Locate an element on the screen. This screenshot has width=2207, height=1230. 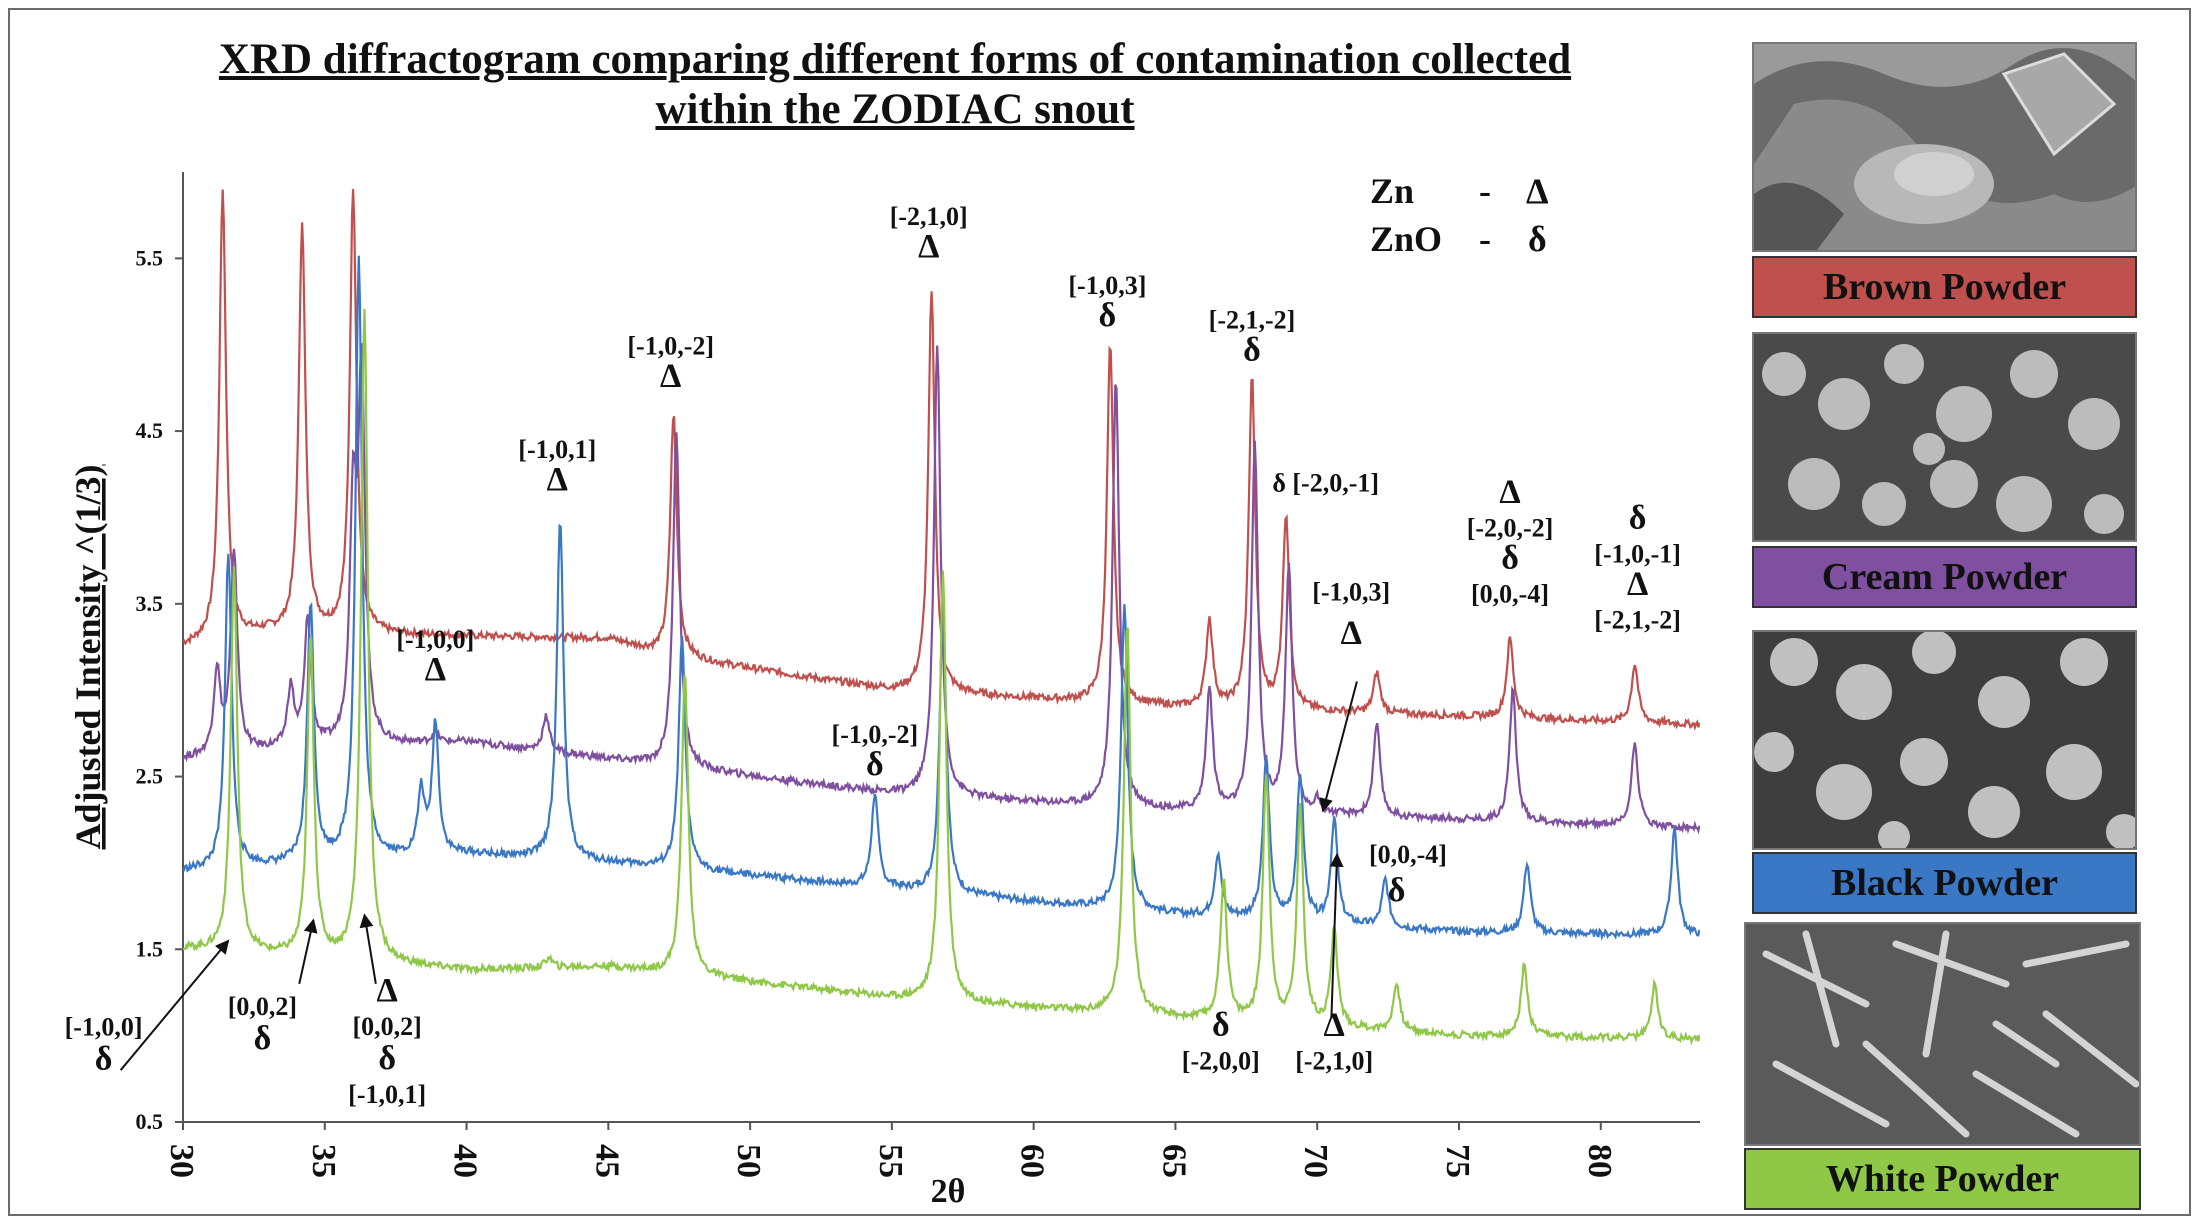
chart-title-line-2: within the ZODIAC snout is located at coordinates (895, 109).